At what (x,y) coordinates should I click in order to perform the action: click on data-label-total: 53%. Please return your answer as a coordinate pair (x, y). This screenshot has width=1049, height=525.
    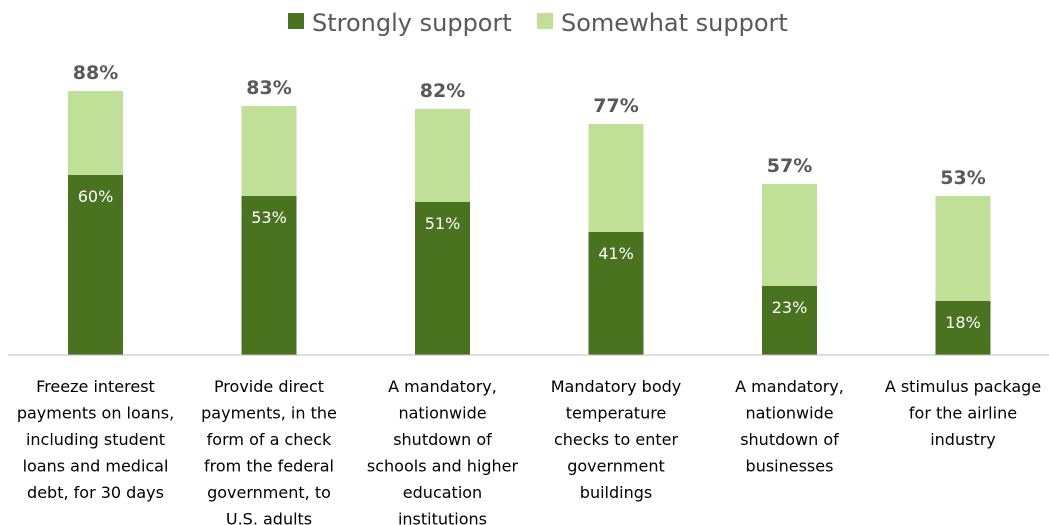
    Looking at the image, I should click on (962, 178).